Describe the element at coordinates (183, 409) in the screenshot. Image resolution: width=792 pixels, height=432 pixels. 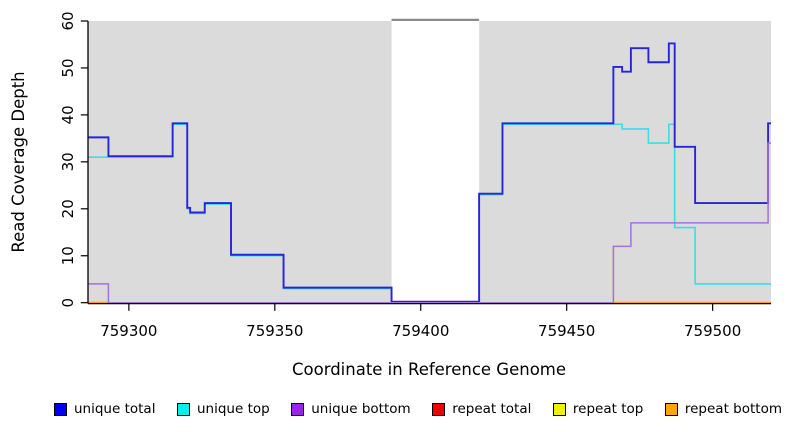
I see `legend-swatch-unique-top` at that location.